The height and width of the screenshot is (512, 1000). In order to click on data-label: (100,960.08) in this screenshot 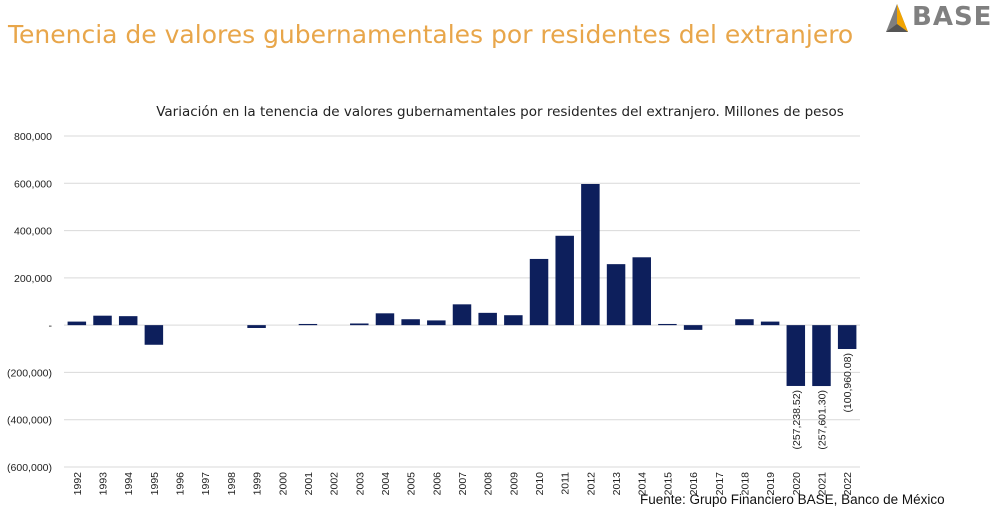, I will do `click(848, 383)`.